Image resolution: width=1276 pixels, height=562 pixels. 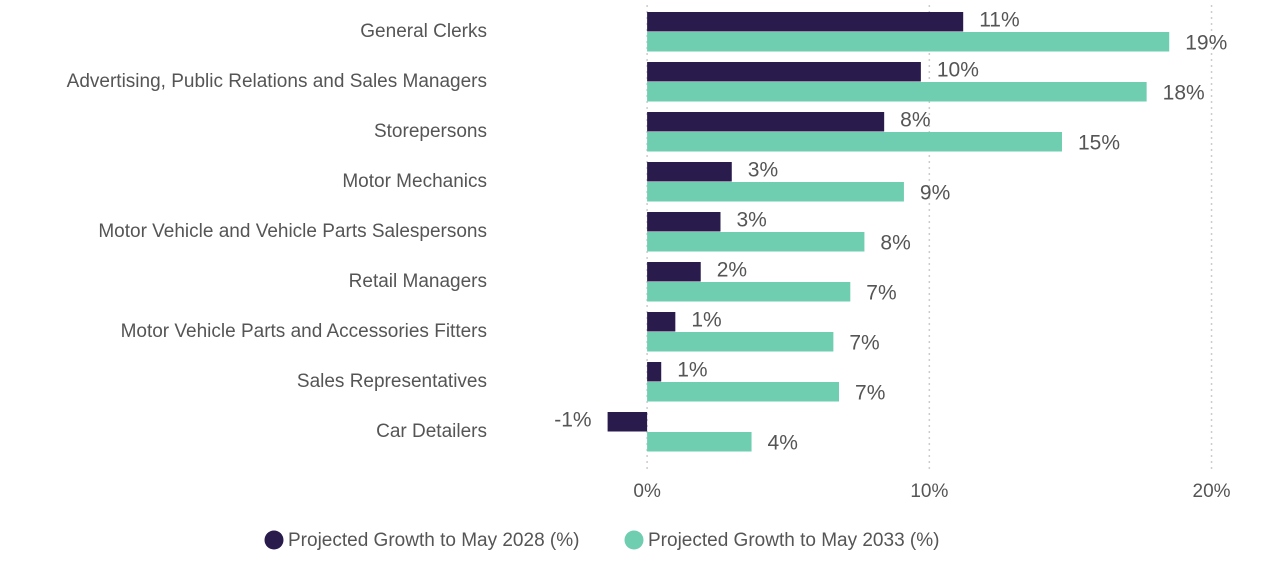 I want to click on data-label: 9%, so click(x=935, y=192).